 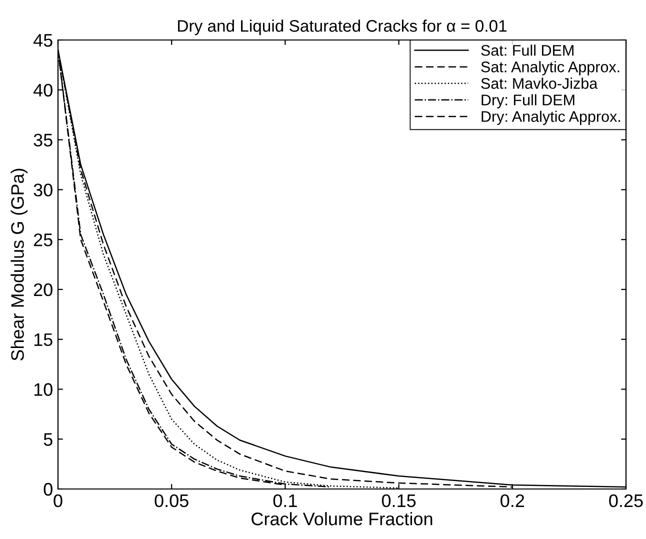 I want to click on y-tick-label: 45, so click(x=42, y=40).